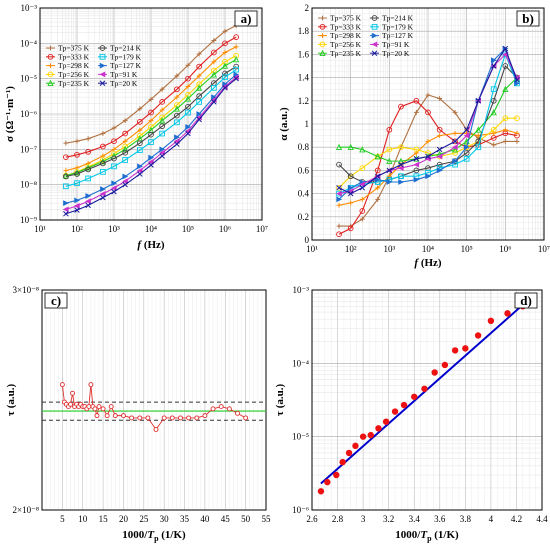 The image size is (550, 547). I want to click on x-tick-label: 4.2, so click(516, 519).